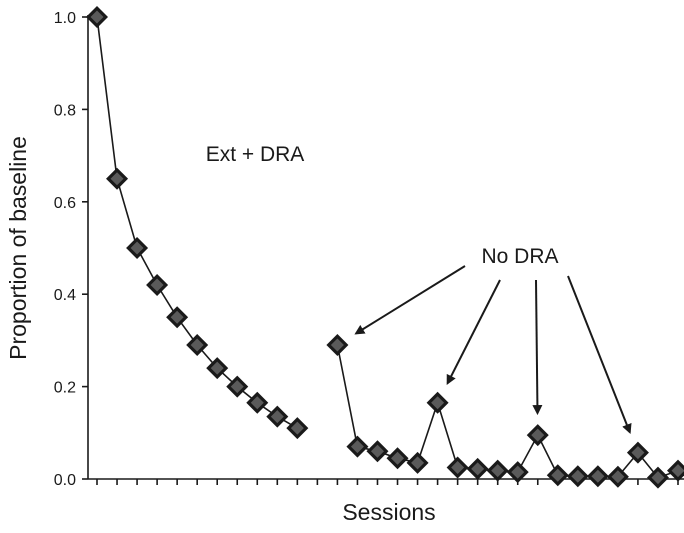 The image size is (684, 533). I want to click on y-tick-label: 1.0, so click(65, 18).